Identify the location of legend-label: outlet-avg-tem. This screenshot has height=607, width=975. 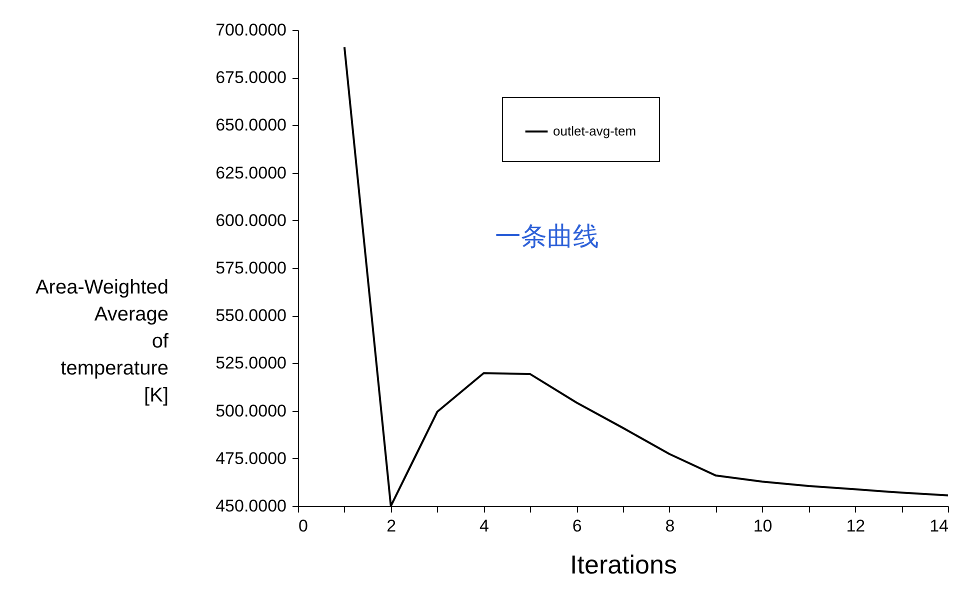
(594, 131).